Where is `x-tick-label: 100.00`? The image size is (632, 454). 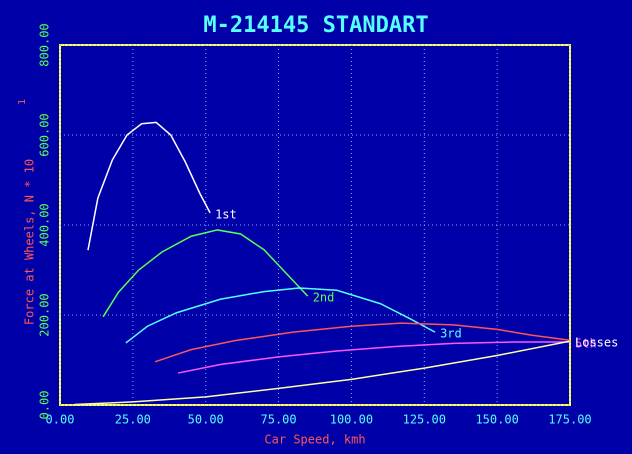
x-tick-label: 100.00 is located at coordinates (351, 420).